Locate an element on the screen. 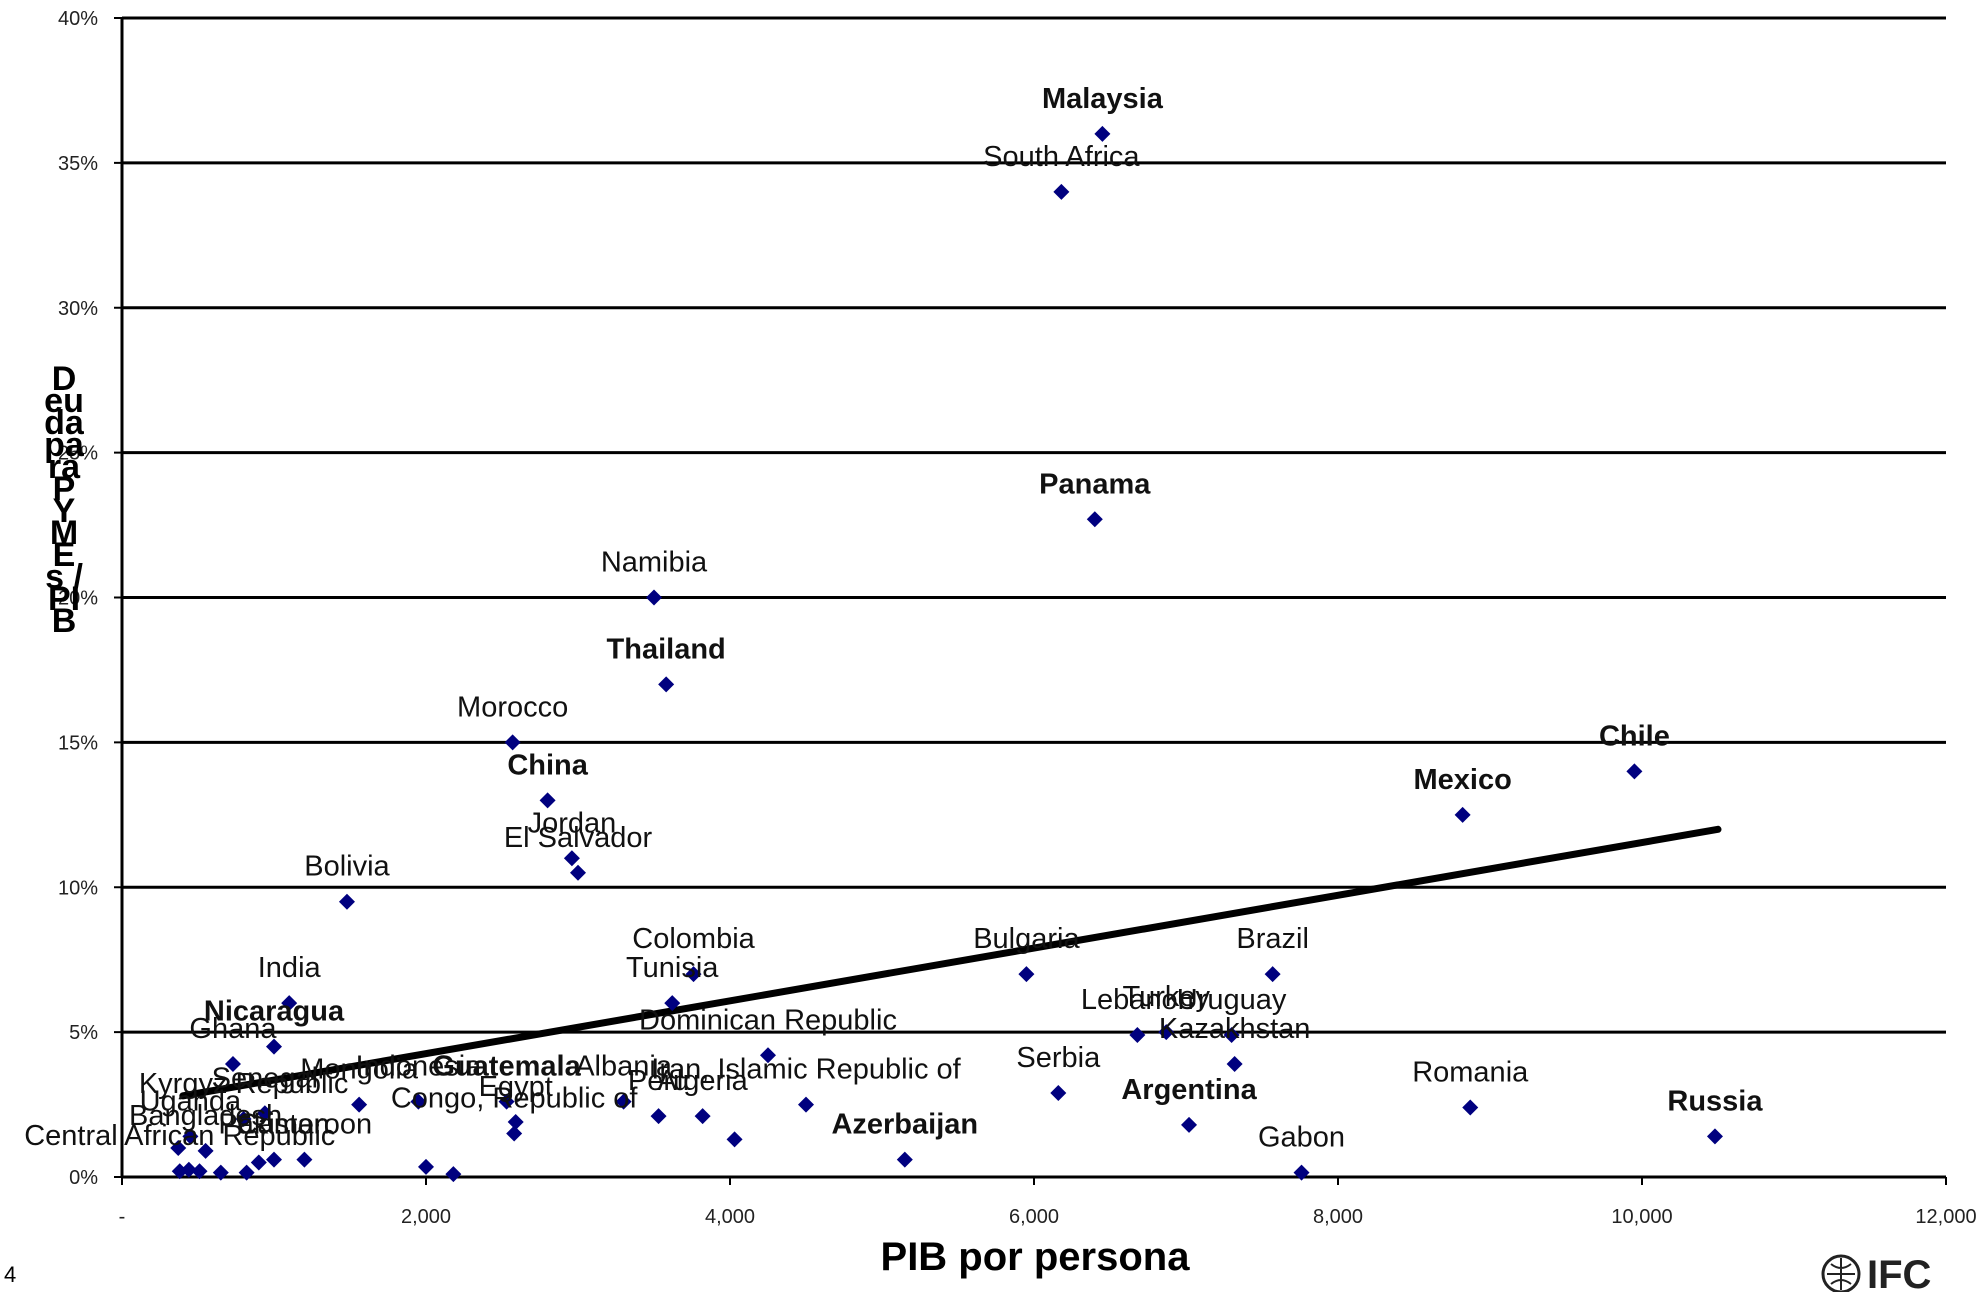 The image size is (1987, 1292). data-label: El Salvador is located at coordinates (578, 838).